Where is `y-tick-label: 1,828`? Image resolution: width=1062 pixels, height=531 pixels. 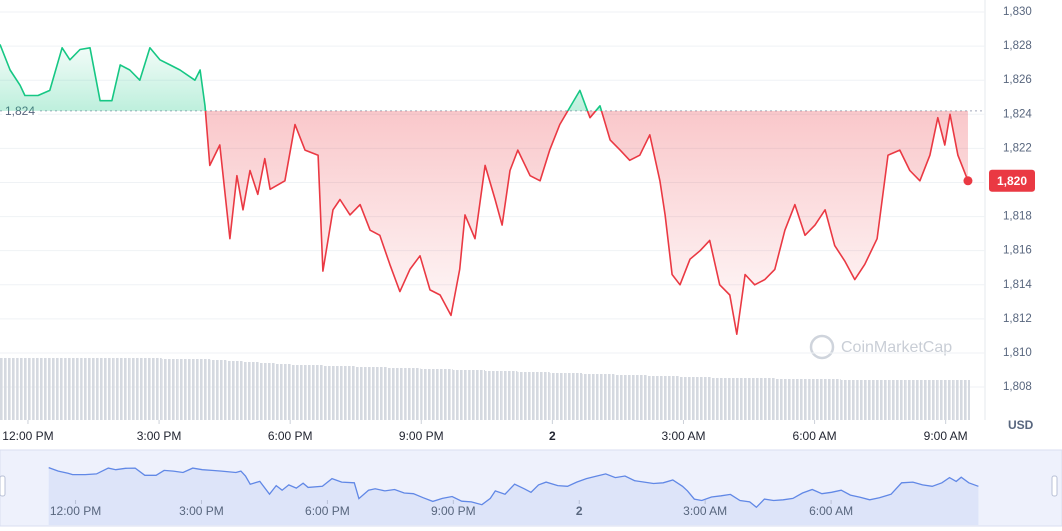
y-tick-label: 1,828 is located at coordinates (1017, 46).